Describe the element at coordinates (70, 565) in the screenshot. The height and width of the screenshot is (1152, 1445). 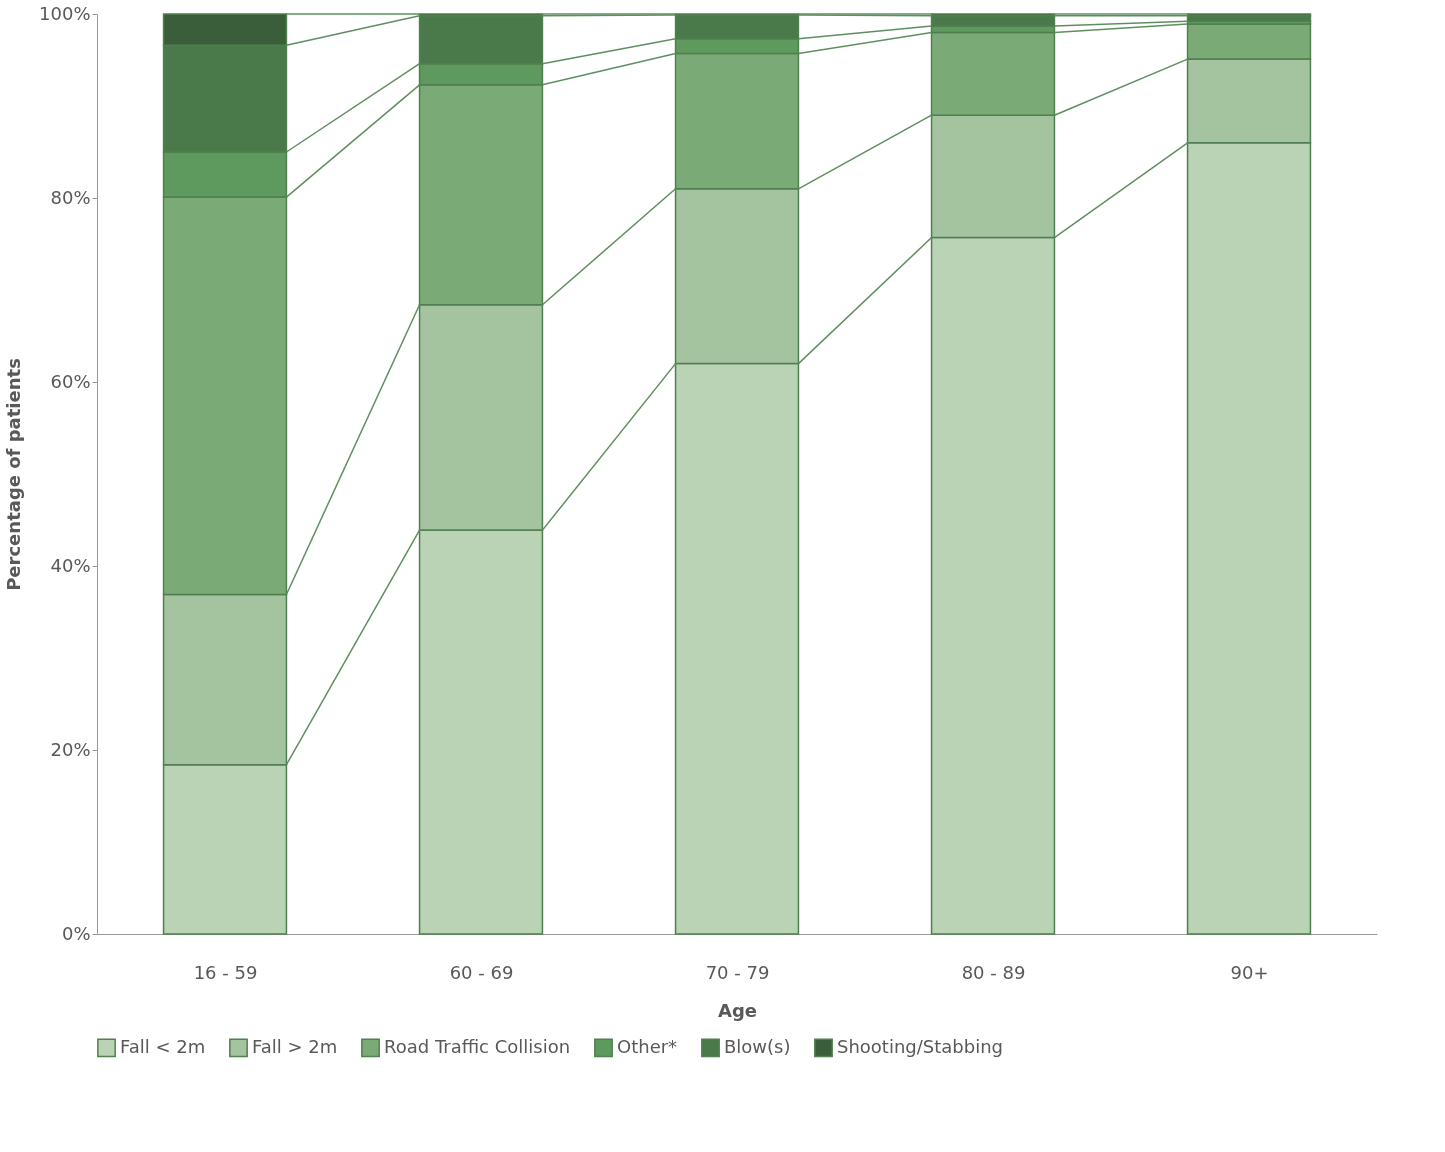
I see `y-tick-label: 40%` at that location.